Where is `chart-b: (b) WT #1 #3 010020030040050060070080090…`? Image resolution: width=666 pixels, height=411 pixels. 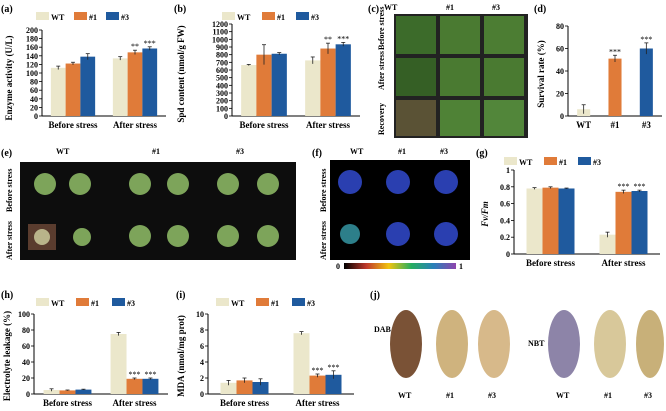
chart-b: (b) WT #1 #3 010020030040050060070080090… is located at coordinates (267, 67).